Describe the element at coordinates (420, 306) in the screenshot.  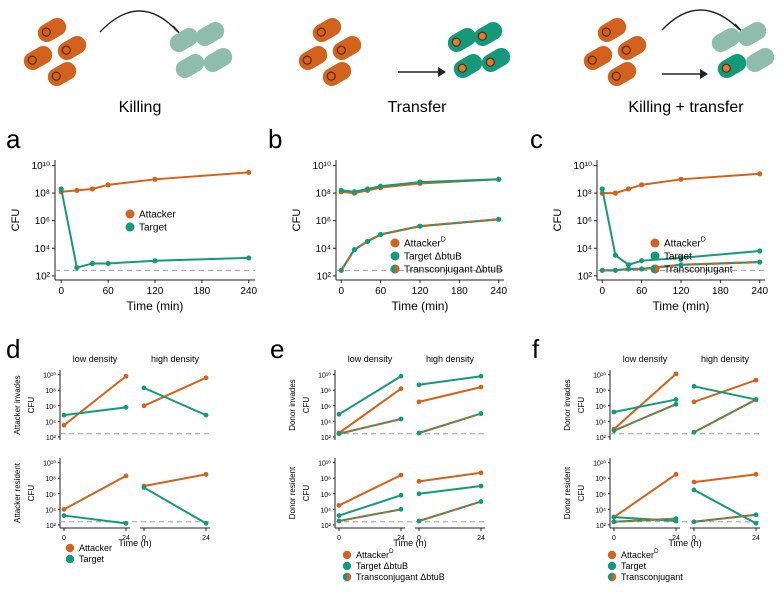
I see `x-axis-label: Time (min)` at that location.